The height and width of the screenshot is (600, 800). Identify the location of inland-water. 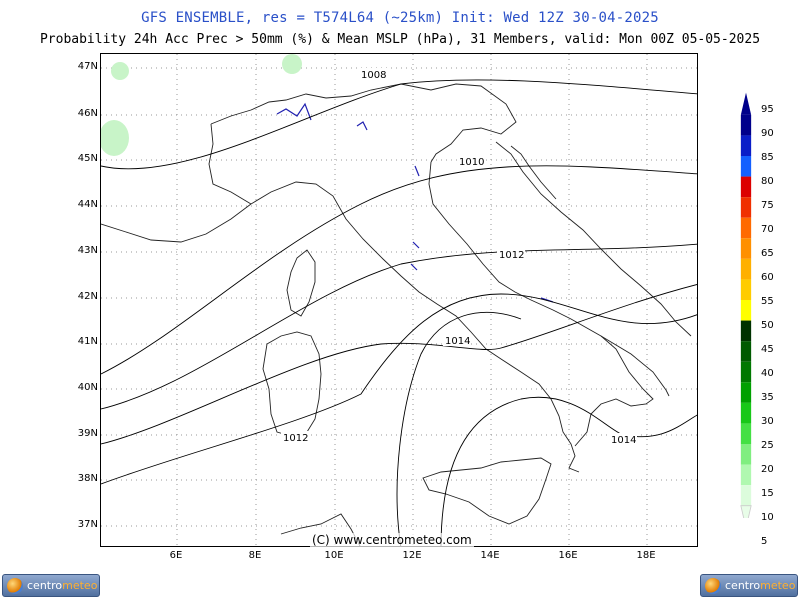
(415, 202).